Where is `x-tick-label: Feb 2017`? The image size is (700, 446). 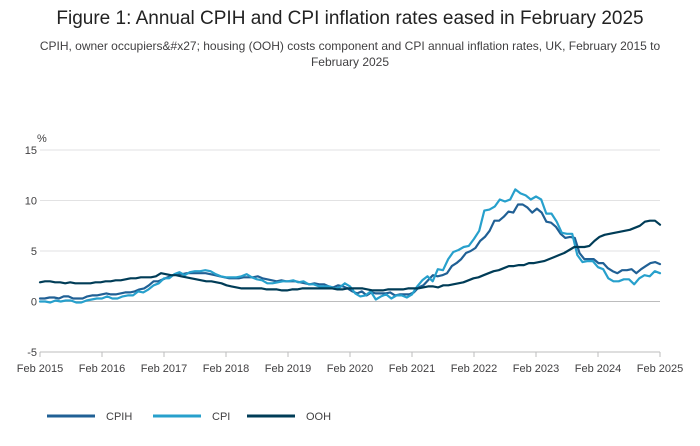
x-tick-label: Feb 2017 is located at coordinates (164, 369).